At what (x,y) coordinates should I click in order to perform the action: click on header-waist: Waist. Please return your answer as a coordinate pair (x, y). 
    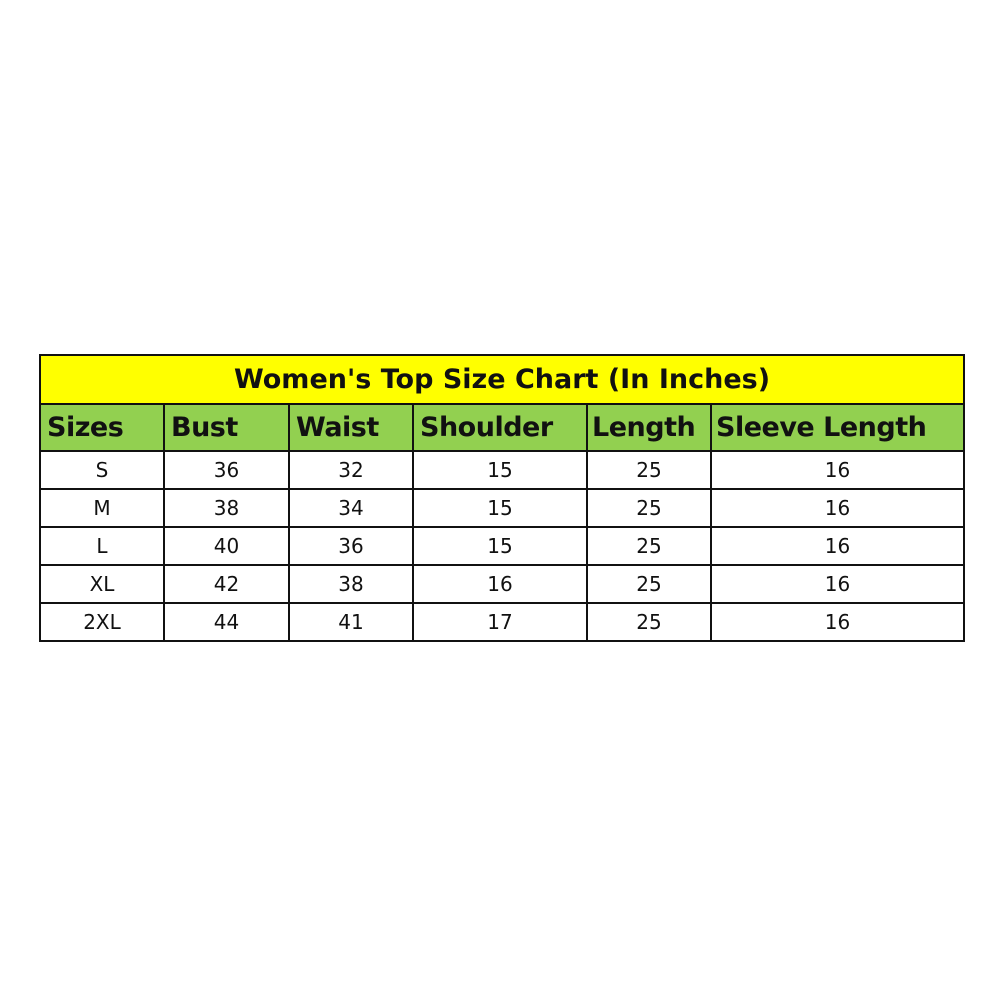
    Looking at the image, I should click on (351, 427).